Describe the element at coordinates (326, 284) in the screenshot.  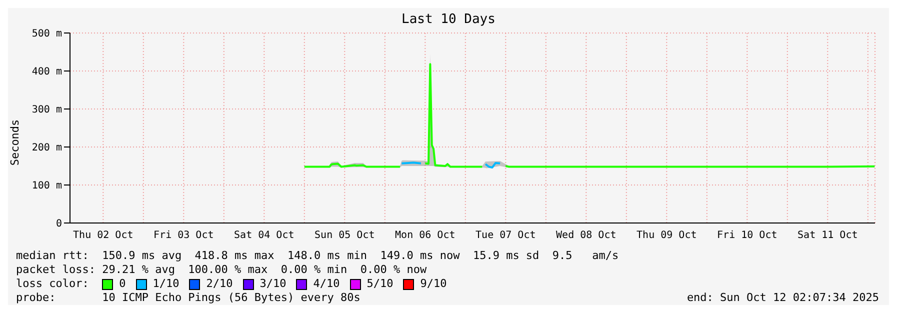
I see `legend-label: 4/10` at that location.